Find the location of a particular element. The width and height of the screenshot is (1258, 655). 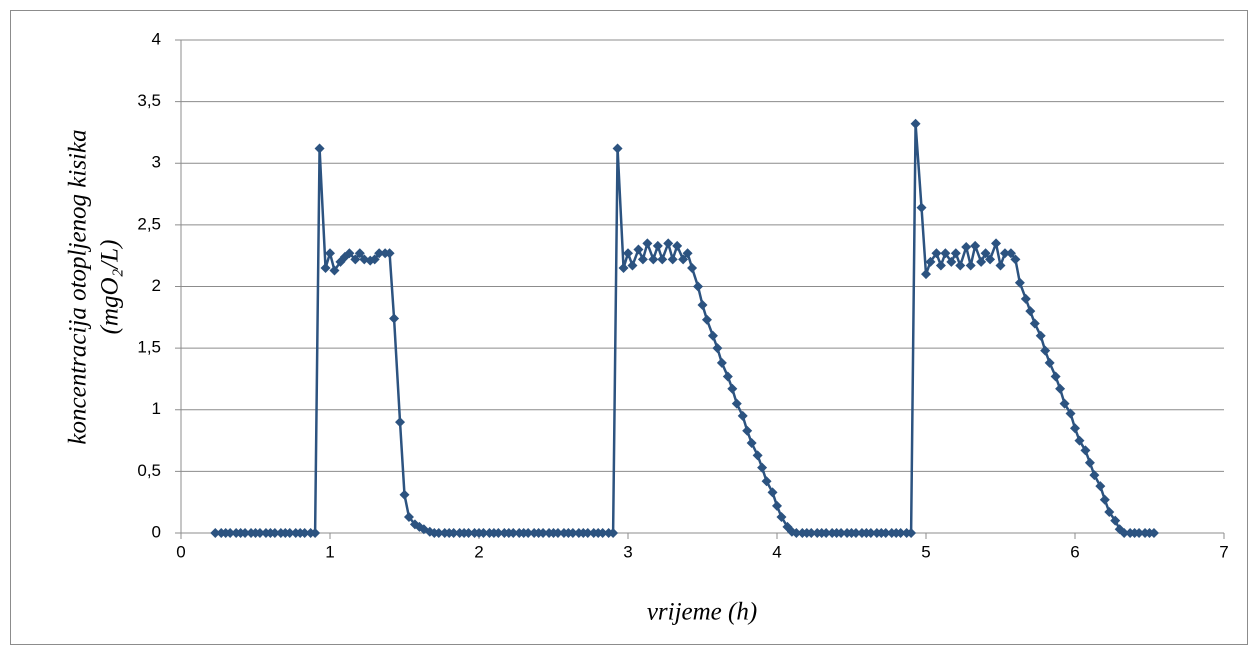

y-tick-label: 0 is located at coordinates (156, 531).